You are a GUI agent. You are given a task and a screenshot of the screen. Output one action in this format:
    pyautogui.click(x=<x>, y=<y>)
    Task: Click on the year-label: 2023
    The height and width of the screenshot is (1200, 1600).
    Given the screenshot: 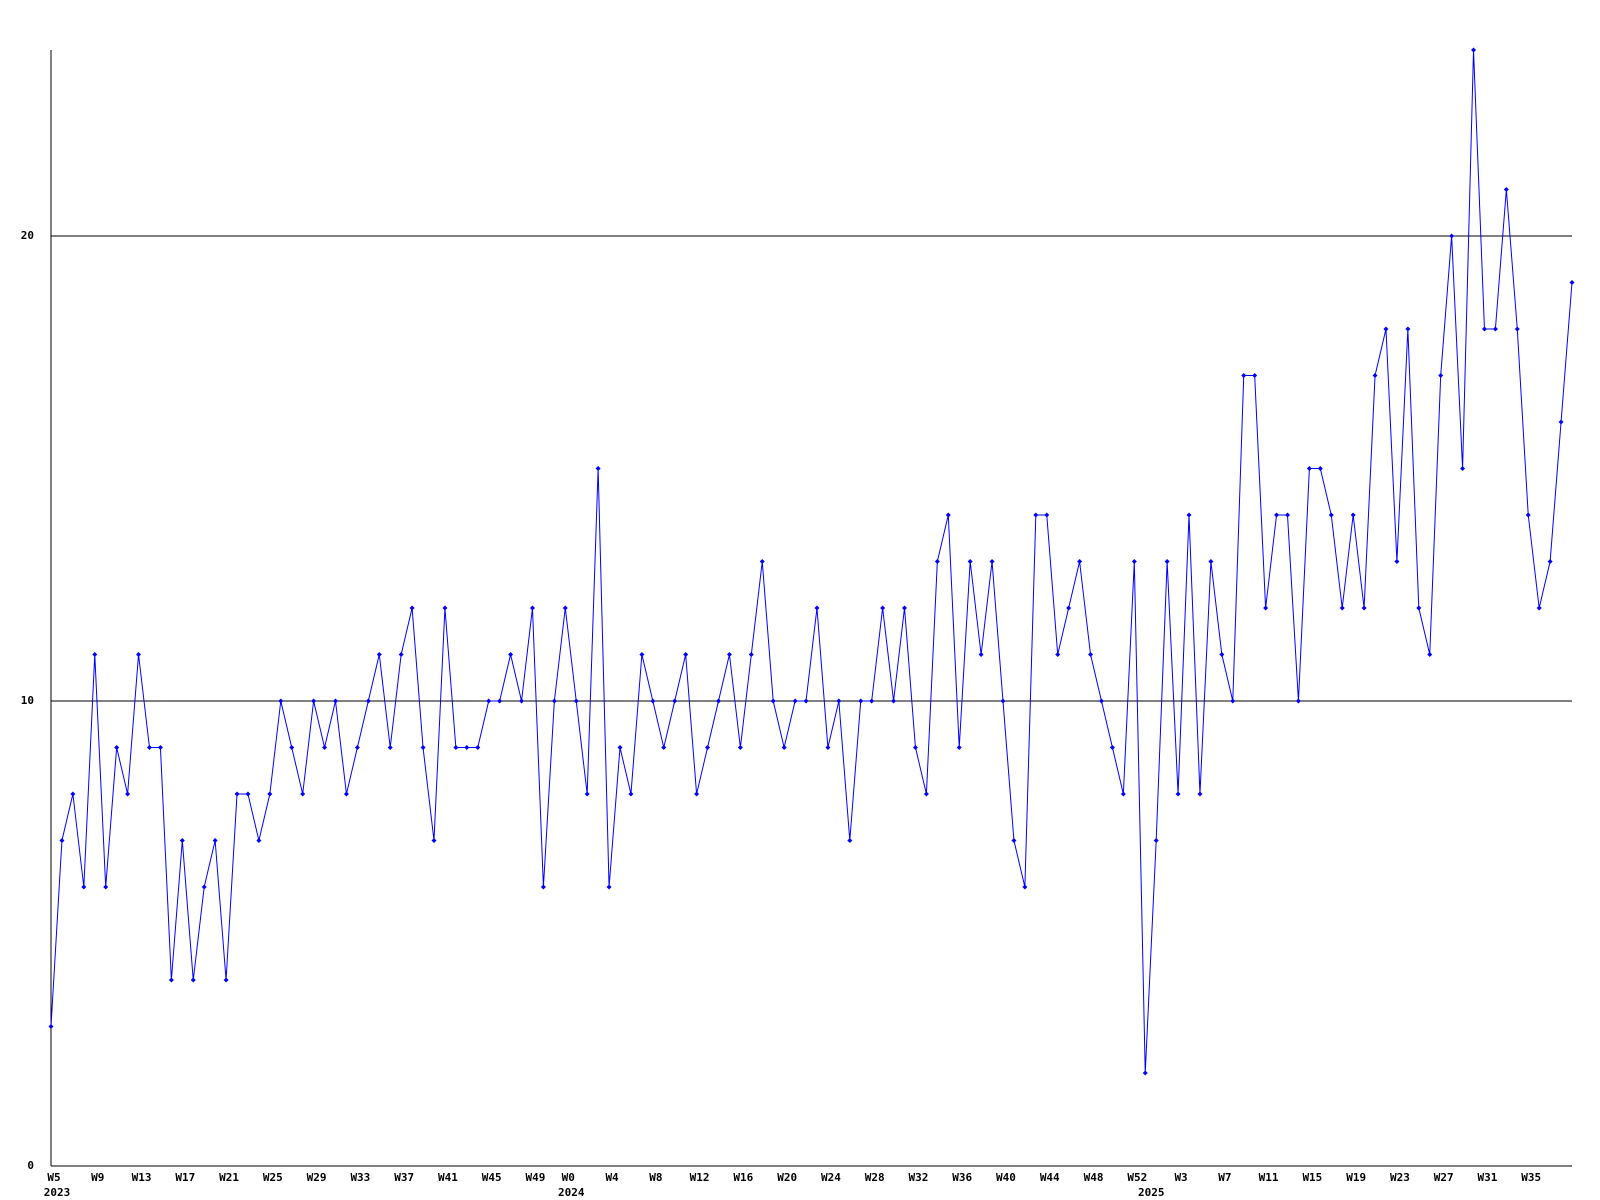 What is the action you would take?
    pyautogui.click(x=57, y=1192)
    